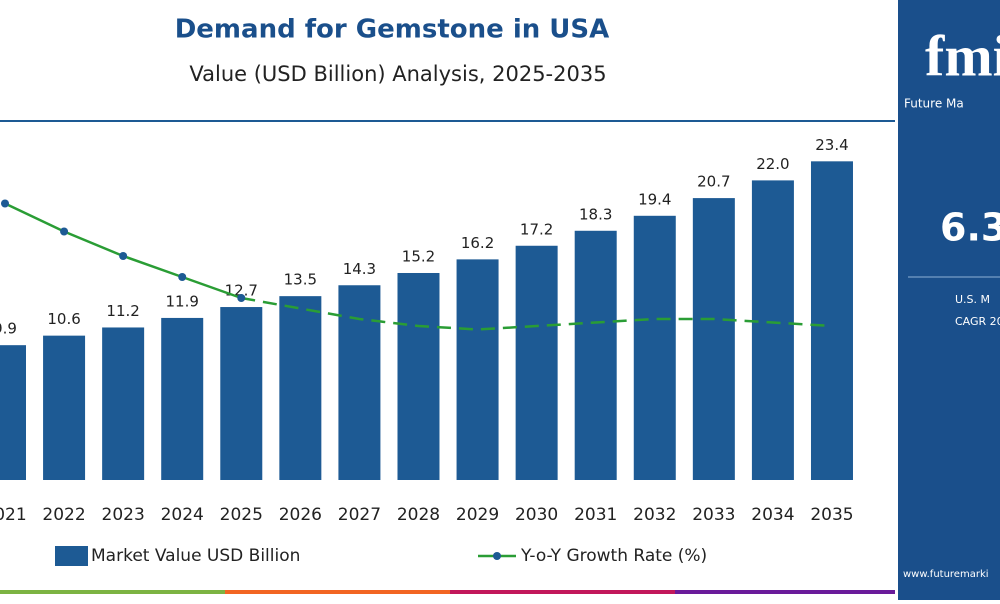 The width and height of the screenshot is (1000, 604). I want to click on period: CAGR 202, so click(977, 321).